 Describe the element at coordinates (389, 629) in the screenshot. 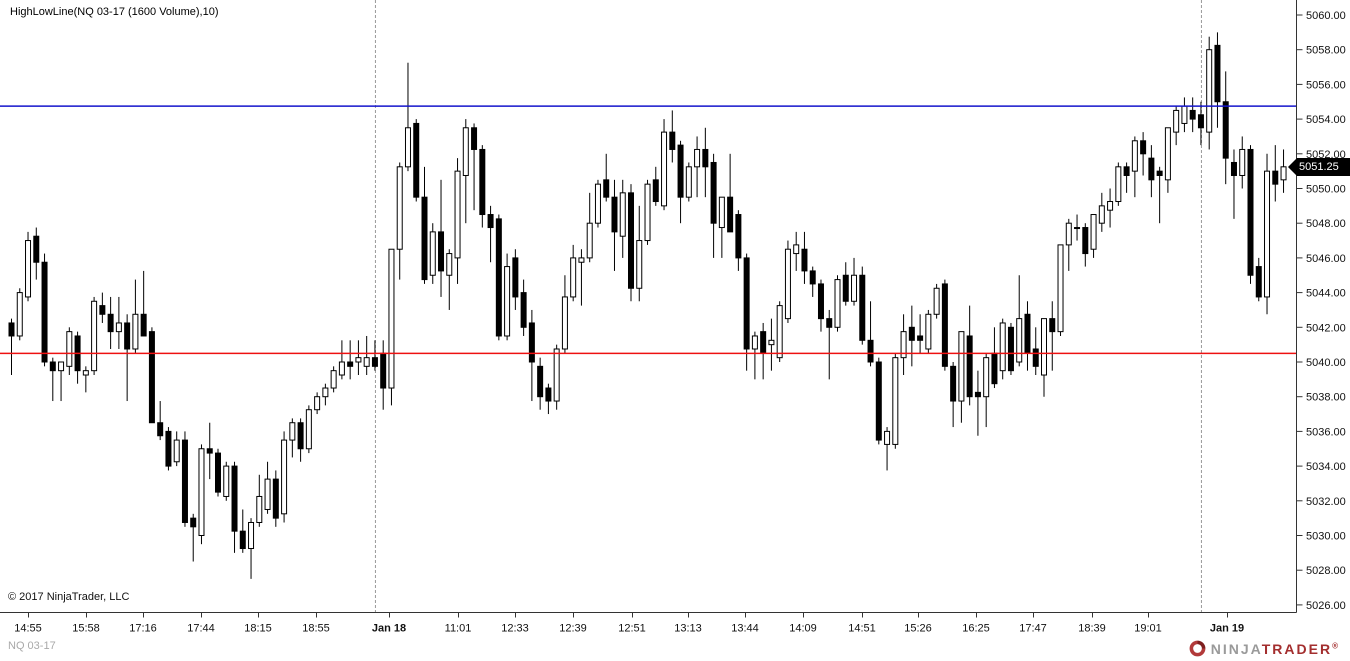

I see `x-axis-label: Jan 18` at that location.